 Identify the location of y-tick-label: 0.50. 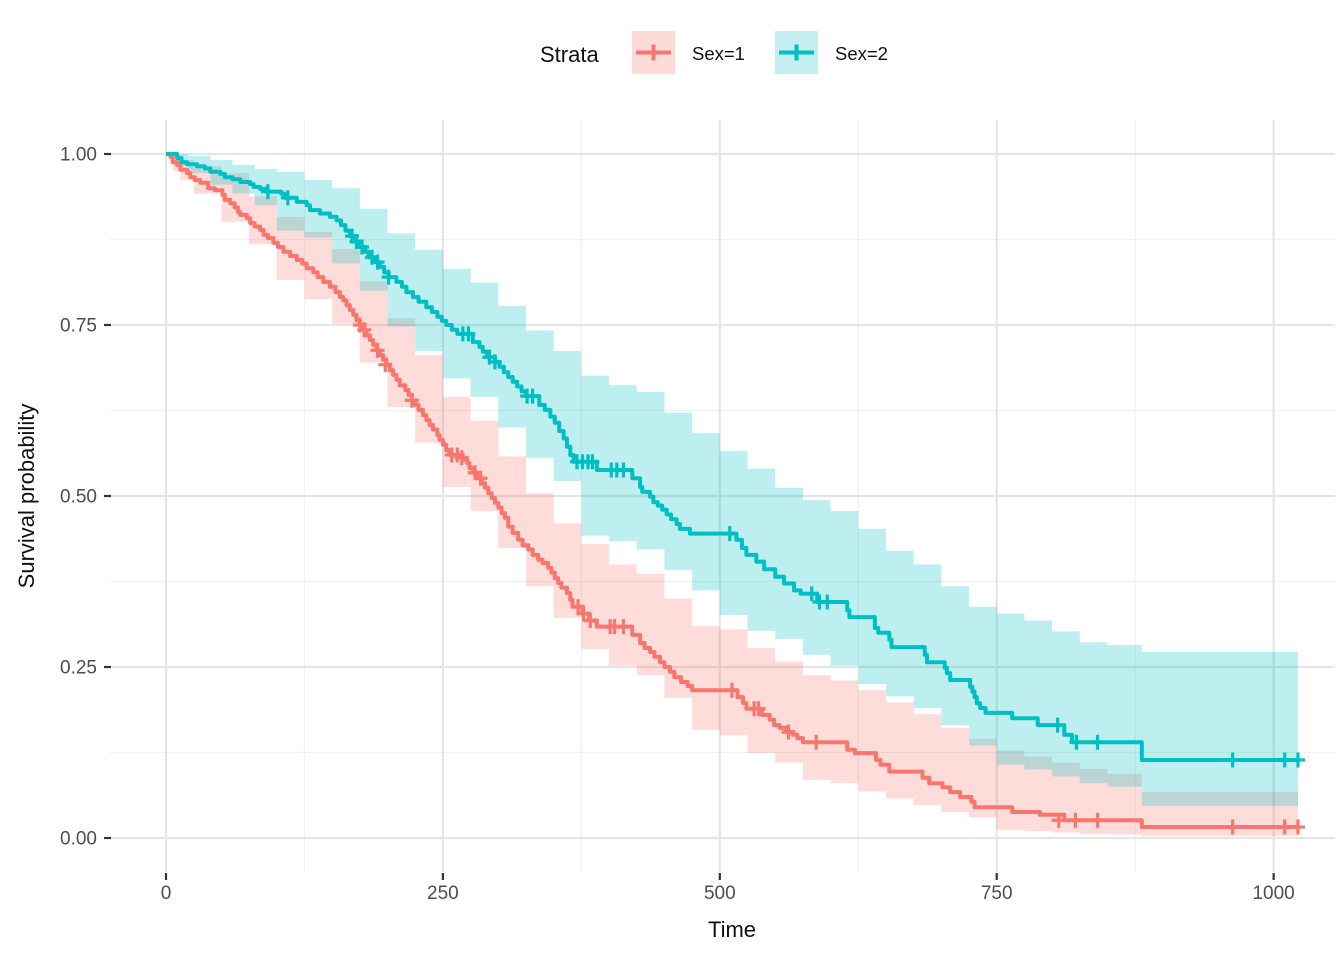
(78, 497).